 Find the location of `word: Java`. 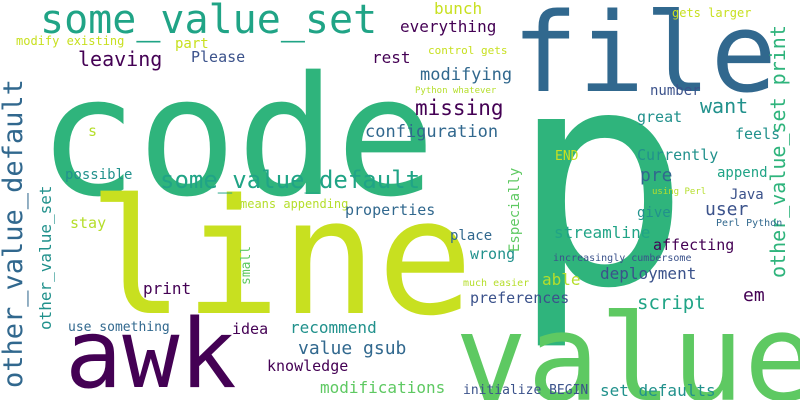

word: Java is located at coordinates (747, 195).